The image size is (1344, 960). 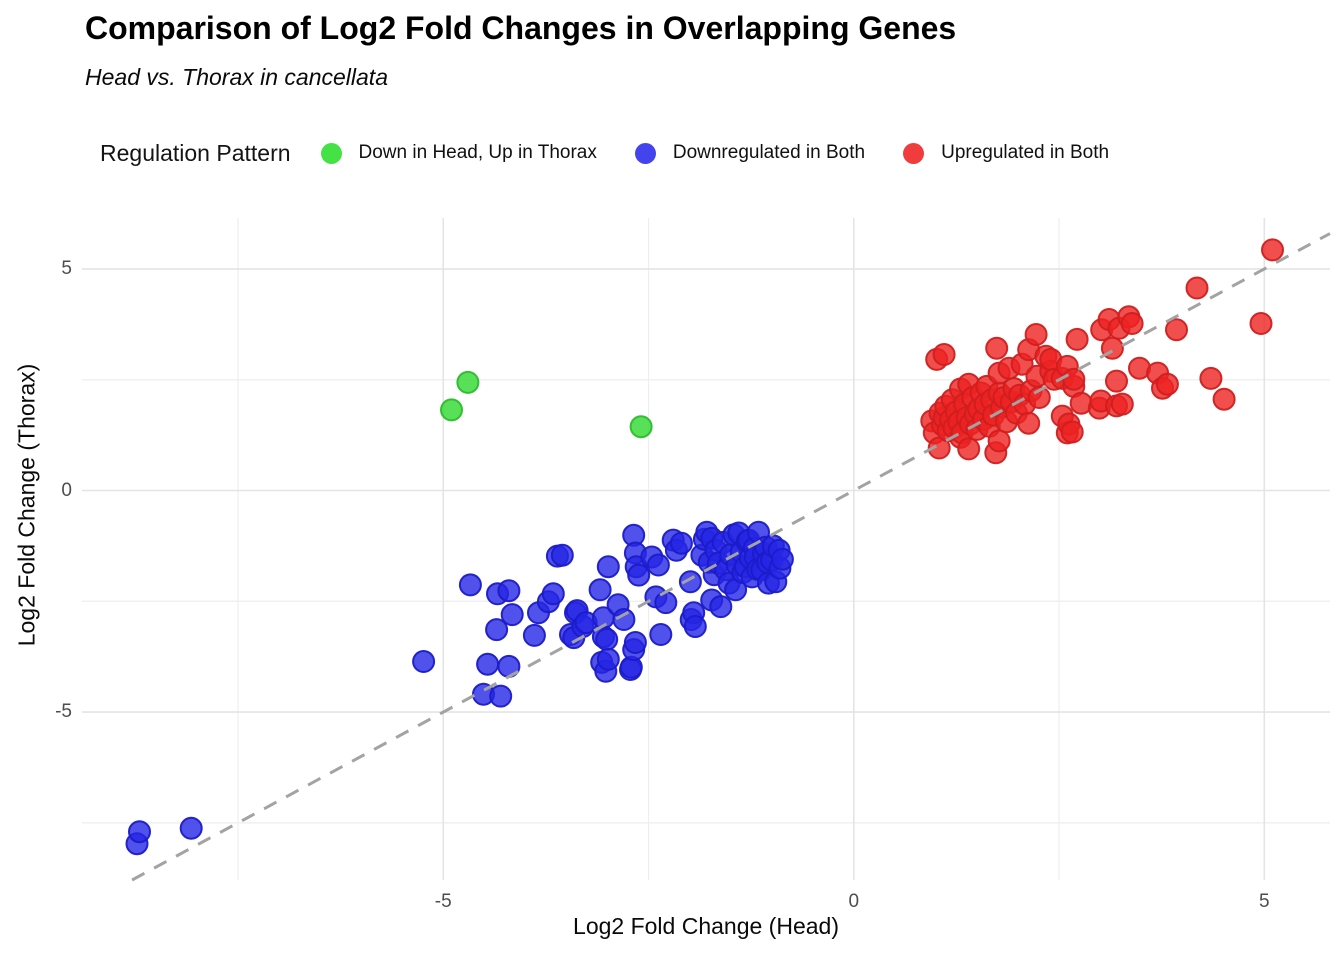 What do you see at coordinates (63, 712) in the screenshot?
I see `y-tick-label: -5` at bounding box center [63, 712].